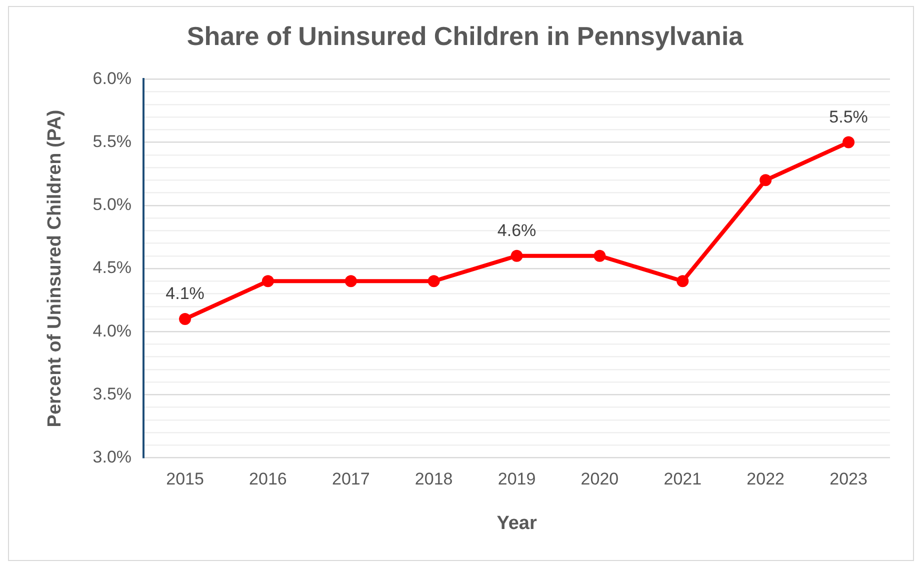 The height and width of the screenshot is (567, 920). What do you see at coordinates (112, 78) in the screenshot?
I see `y-tick-label: 6.0%` at bounding box center [112, 78].